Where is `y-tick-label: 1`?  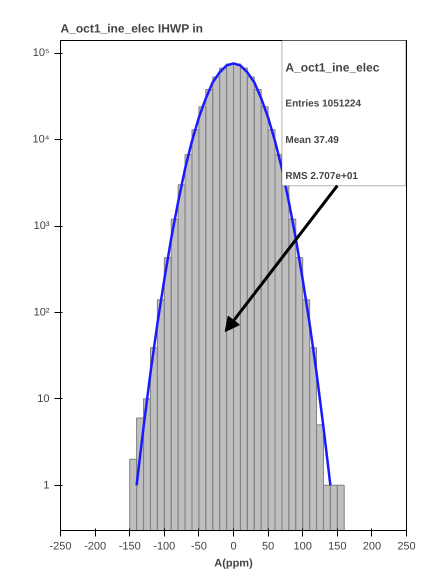 y-tick-label: 1 is located at coordinates (46, 485).